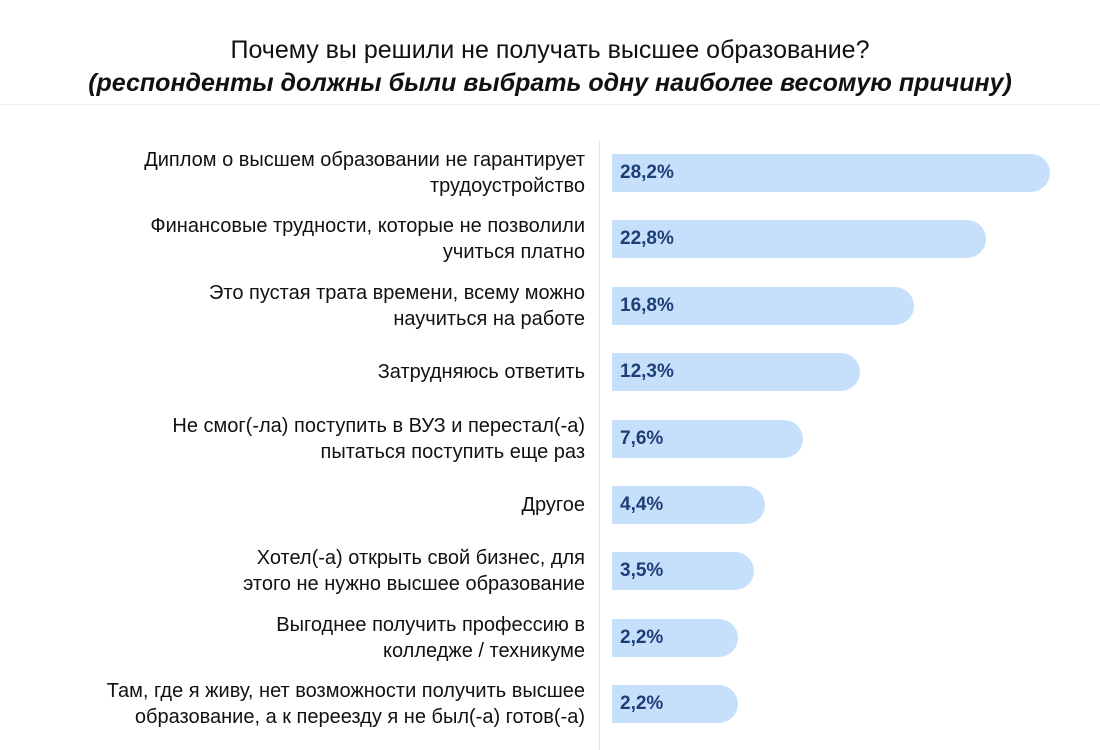  I want to click on data-label: 28,2%, so click(647, 172).